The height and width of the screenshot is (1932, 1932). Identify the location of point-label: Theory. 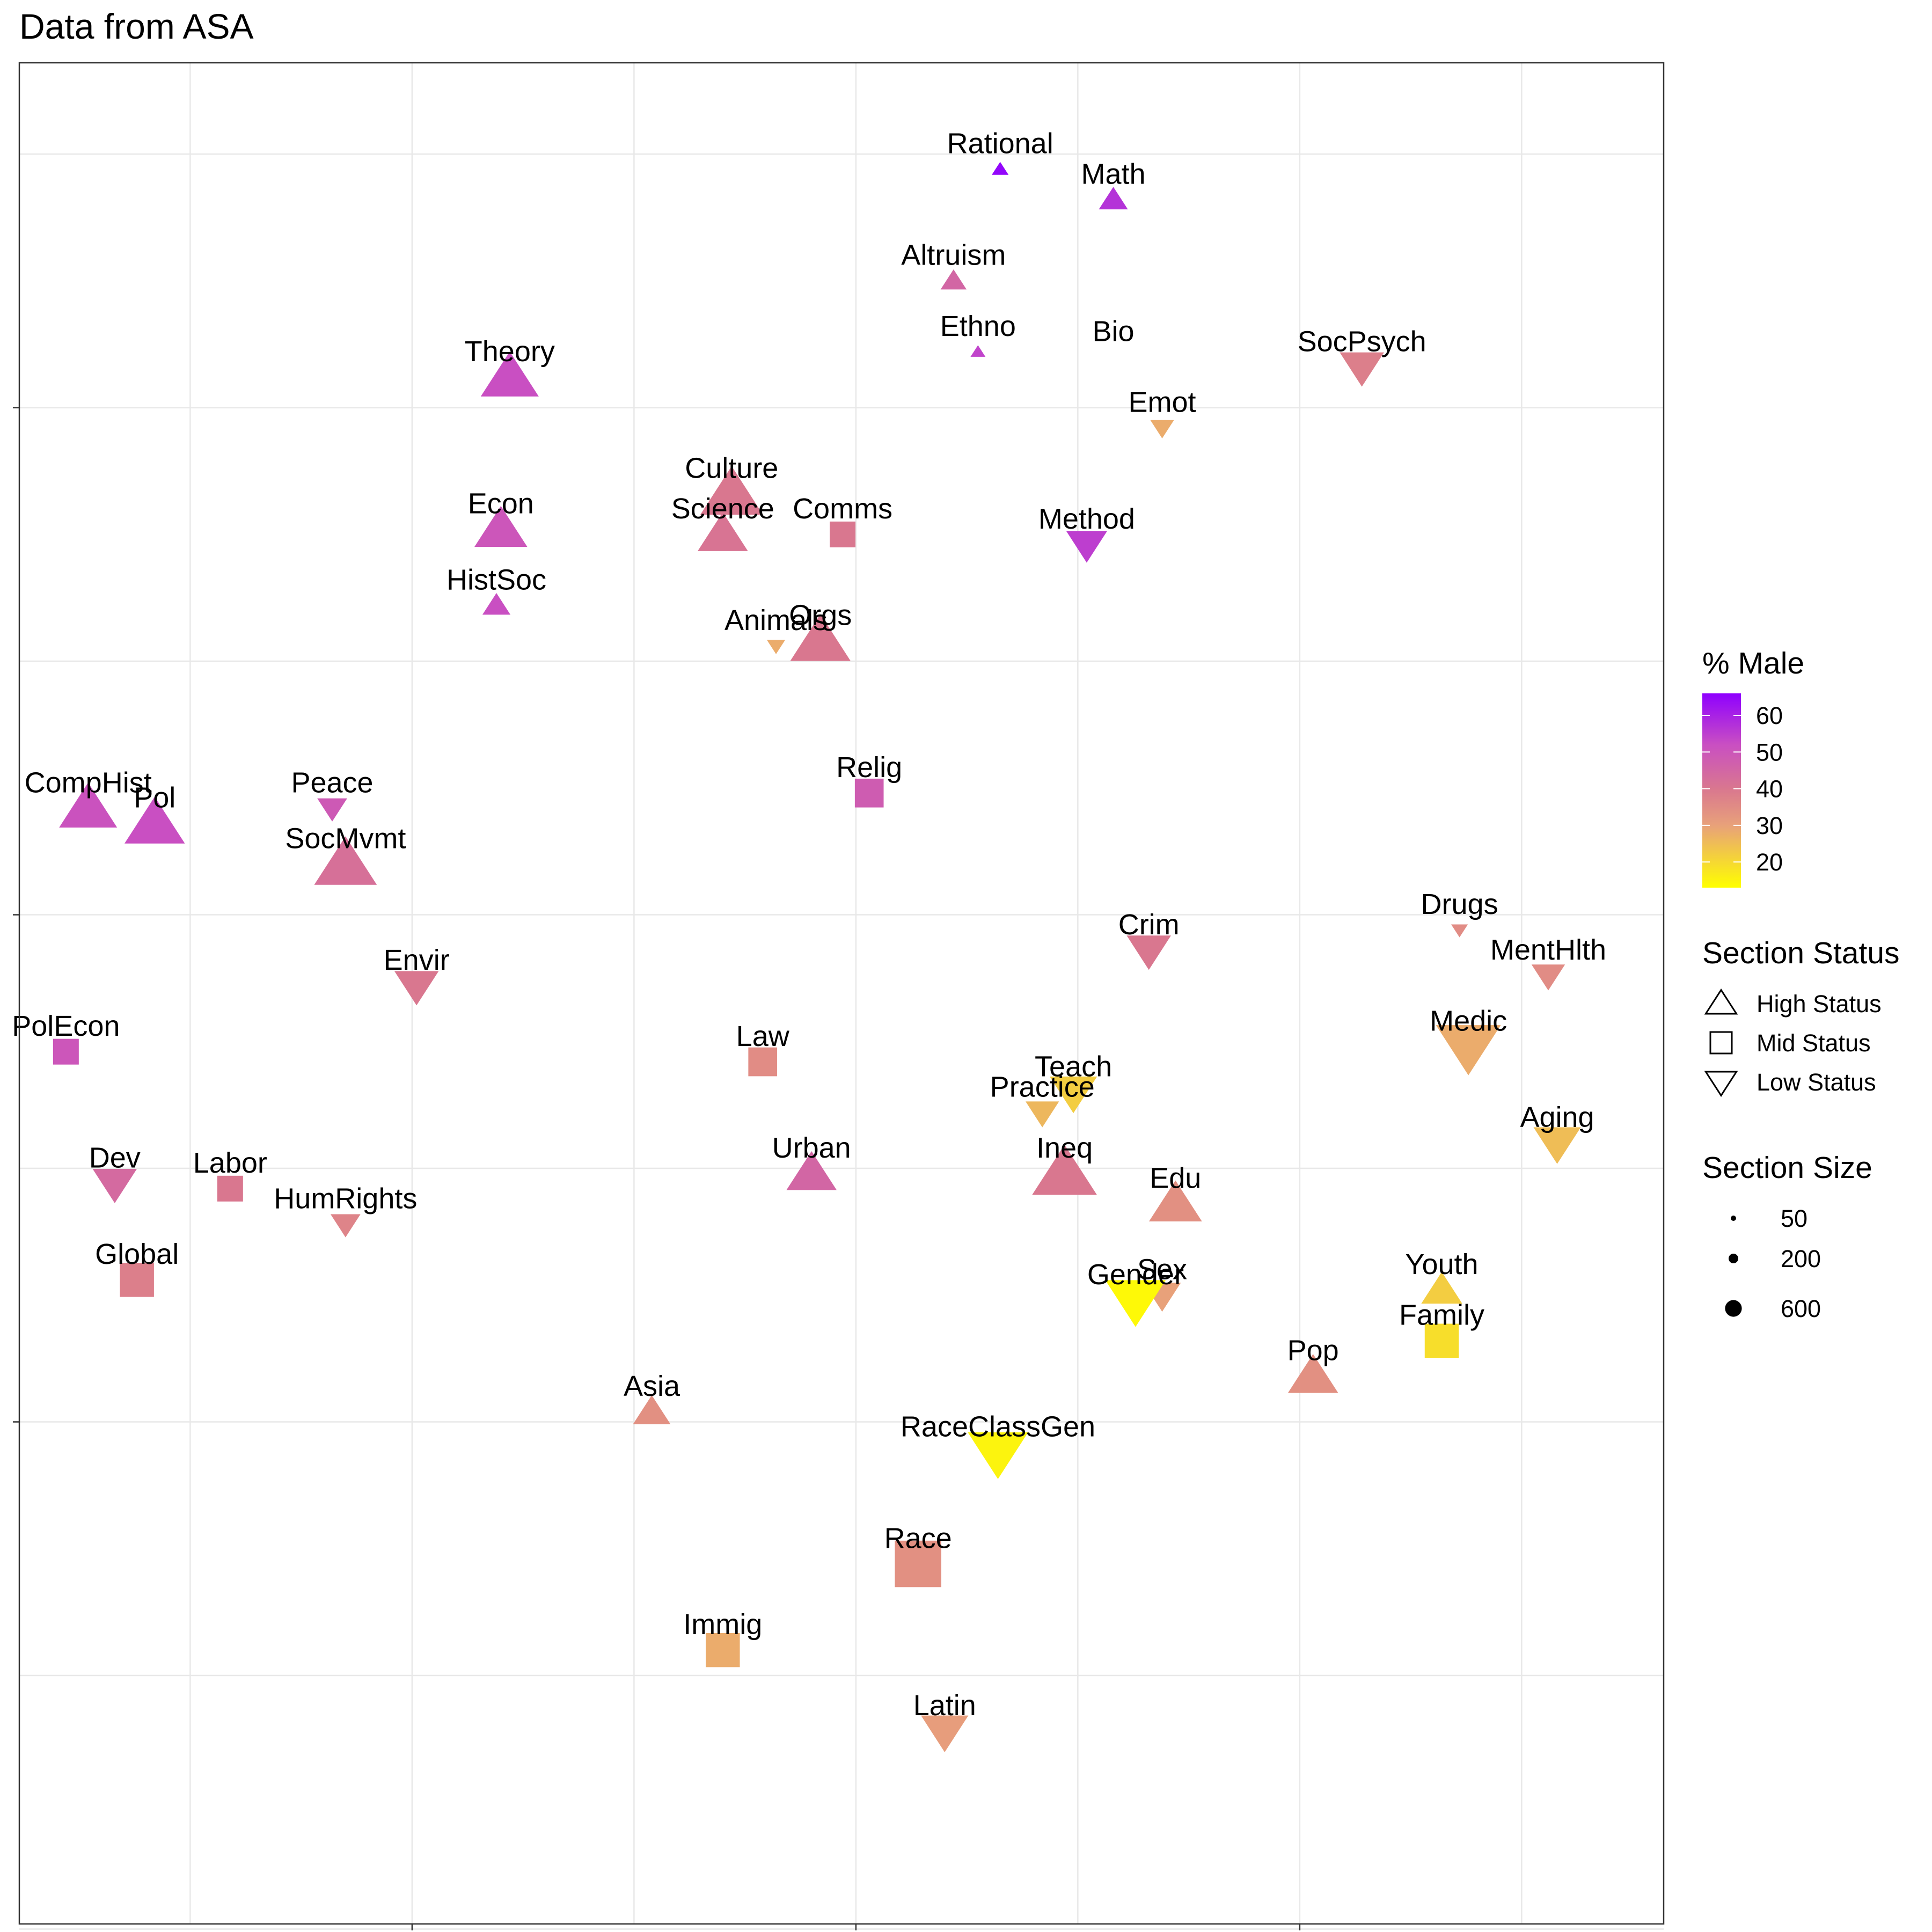
(510, 351).